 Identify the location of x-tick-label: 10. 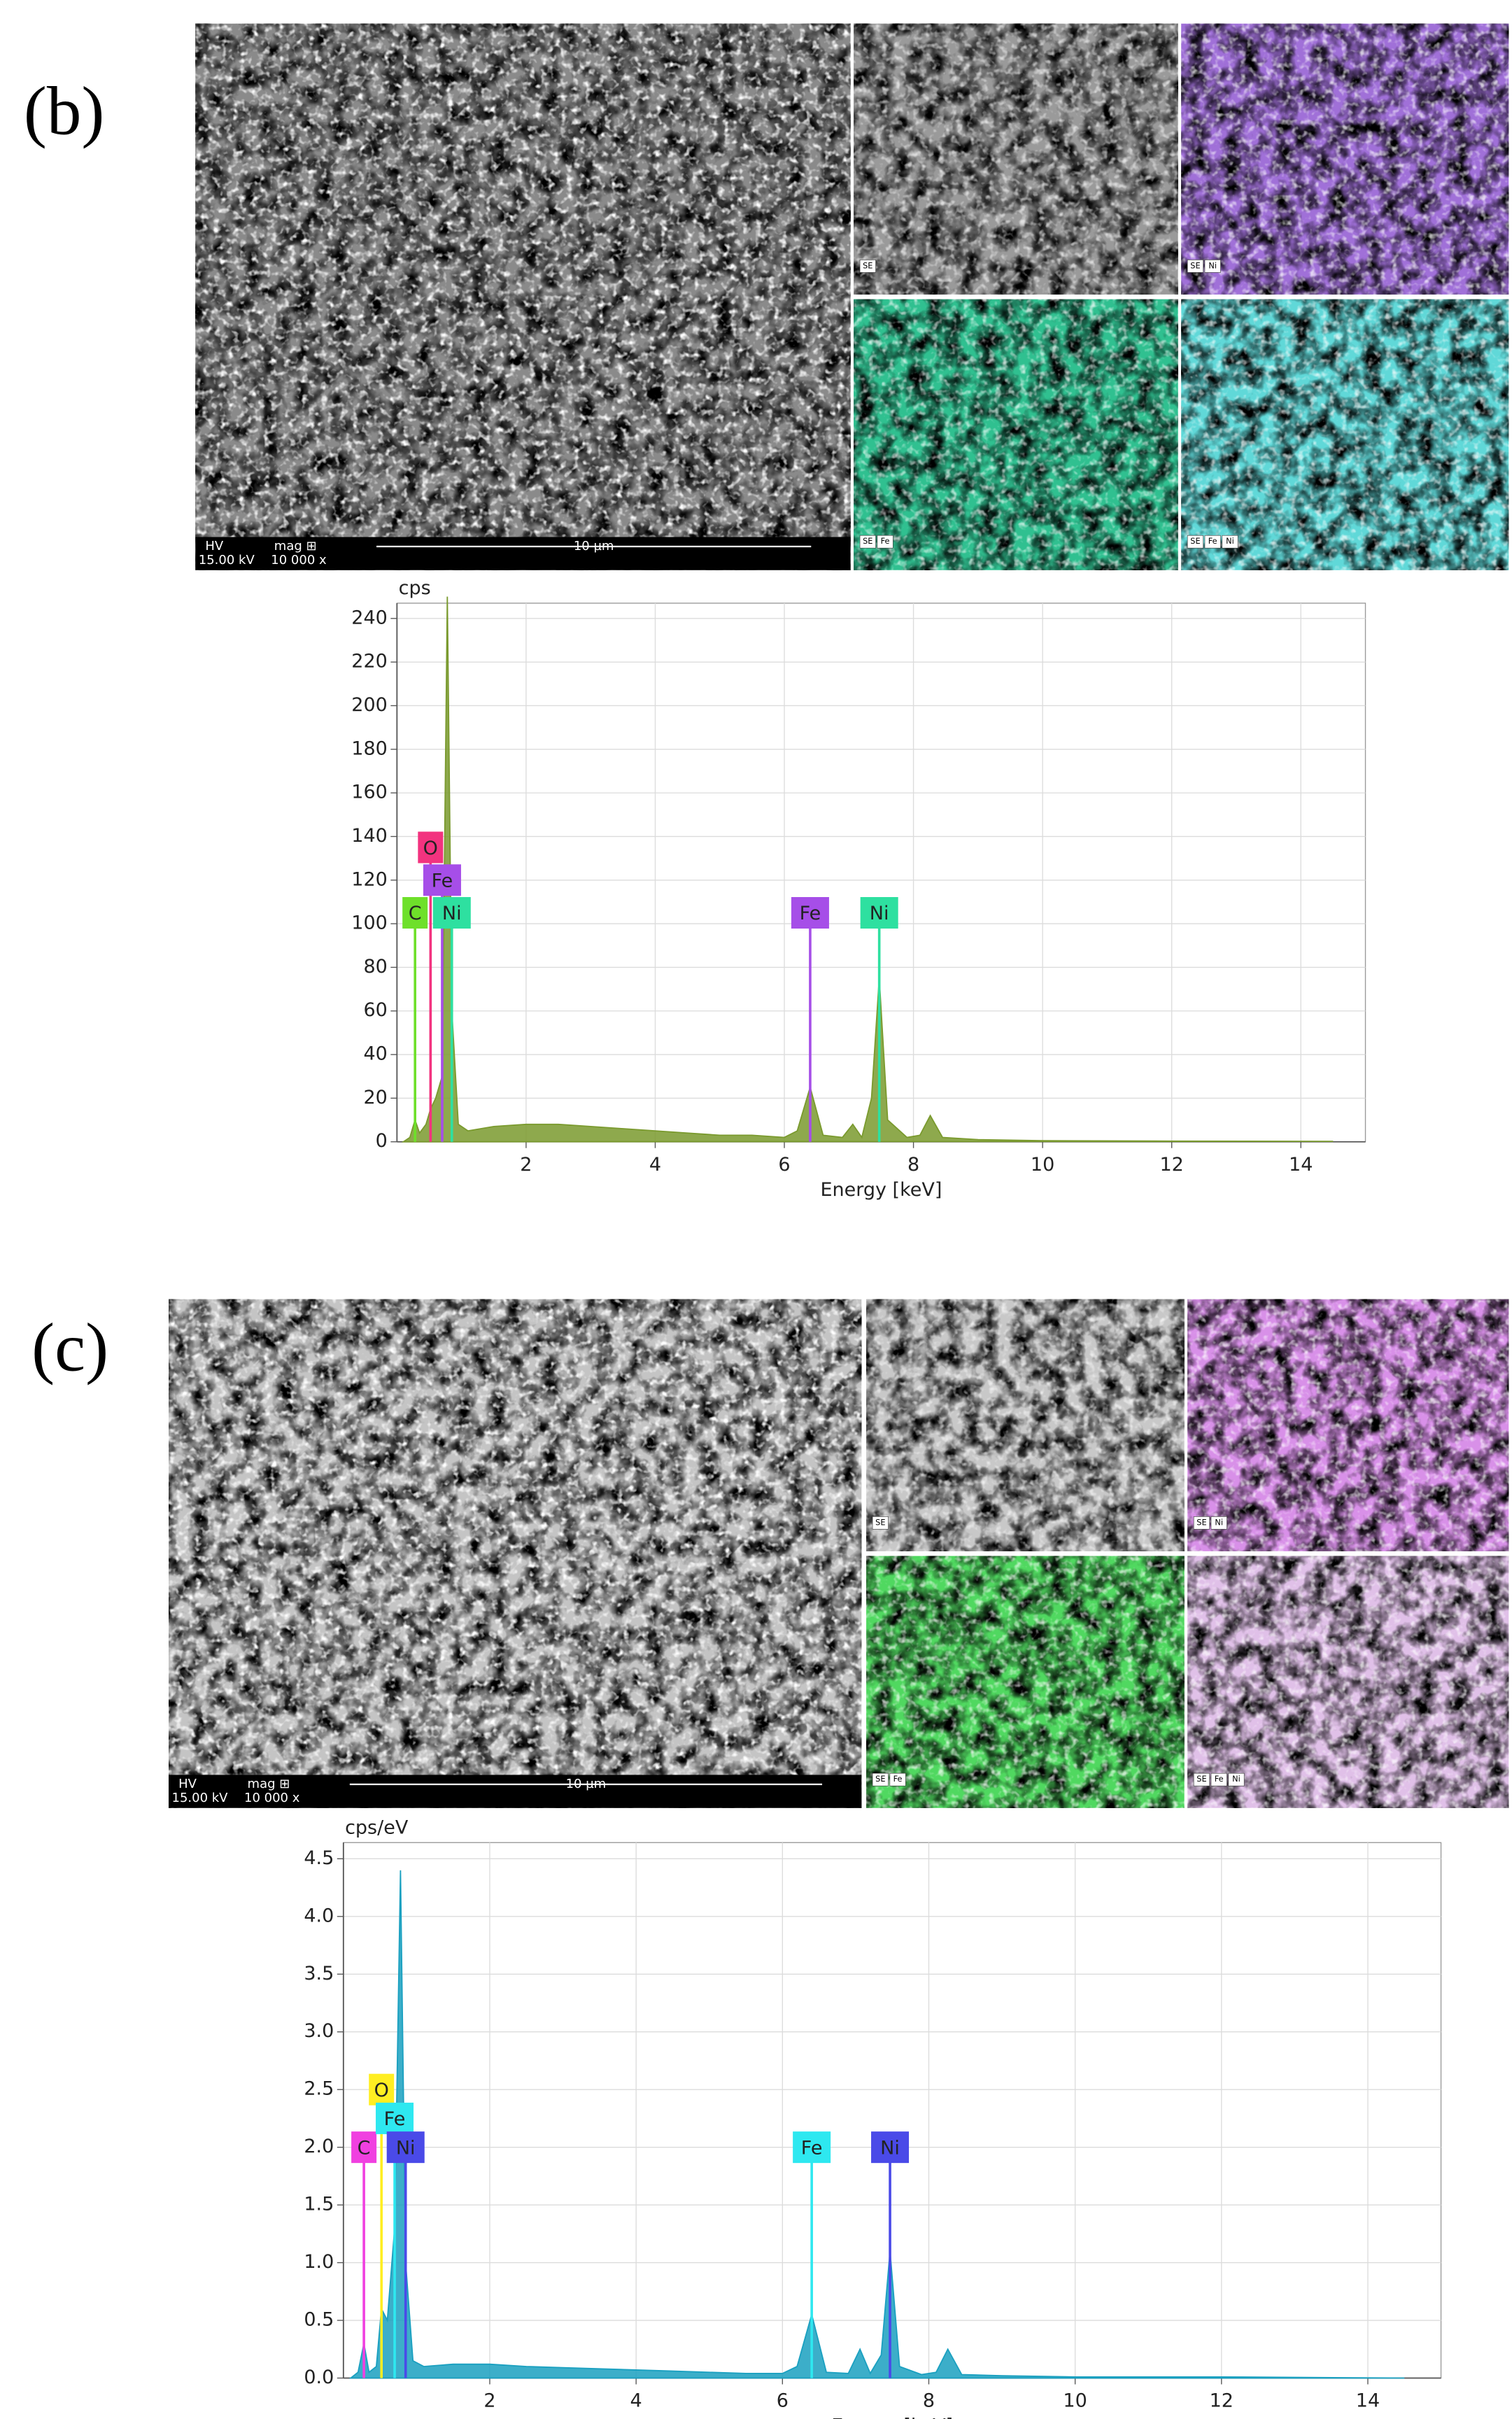
(1075, 2401).